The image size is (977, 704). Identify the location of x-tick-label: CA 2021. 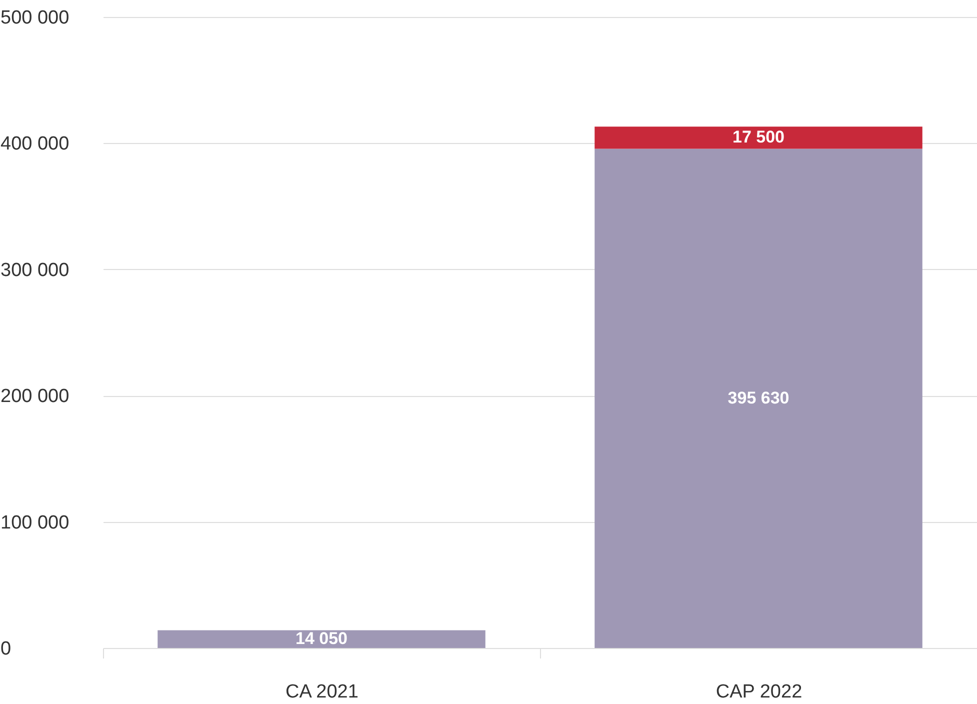
(322, 692).